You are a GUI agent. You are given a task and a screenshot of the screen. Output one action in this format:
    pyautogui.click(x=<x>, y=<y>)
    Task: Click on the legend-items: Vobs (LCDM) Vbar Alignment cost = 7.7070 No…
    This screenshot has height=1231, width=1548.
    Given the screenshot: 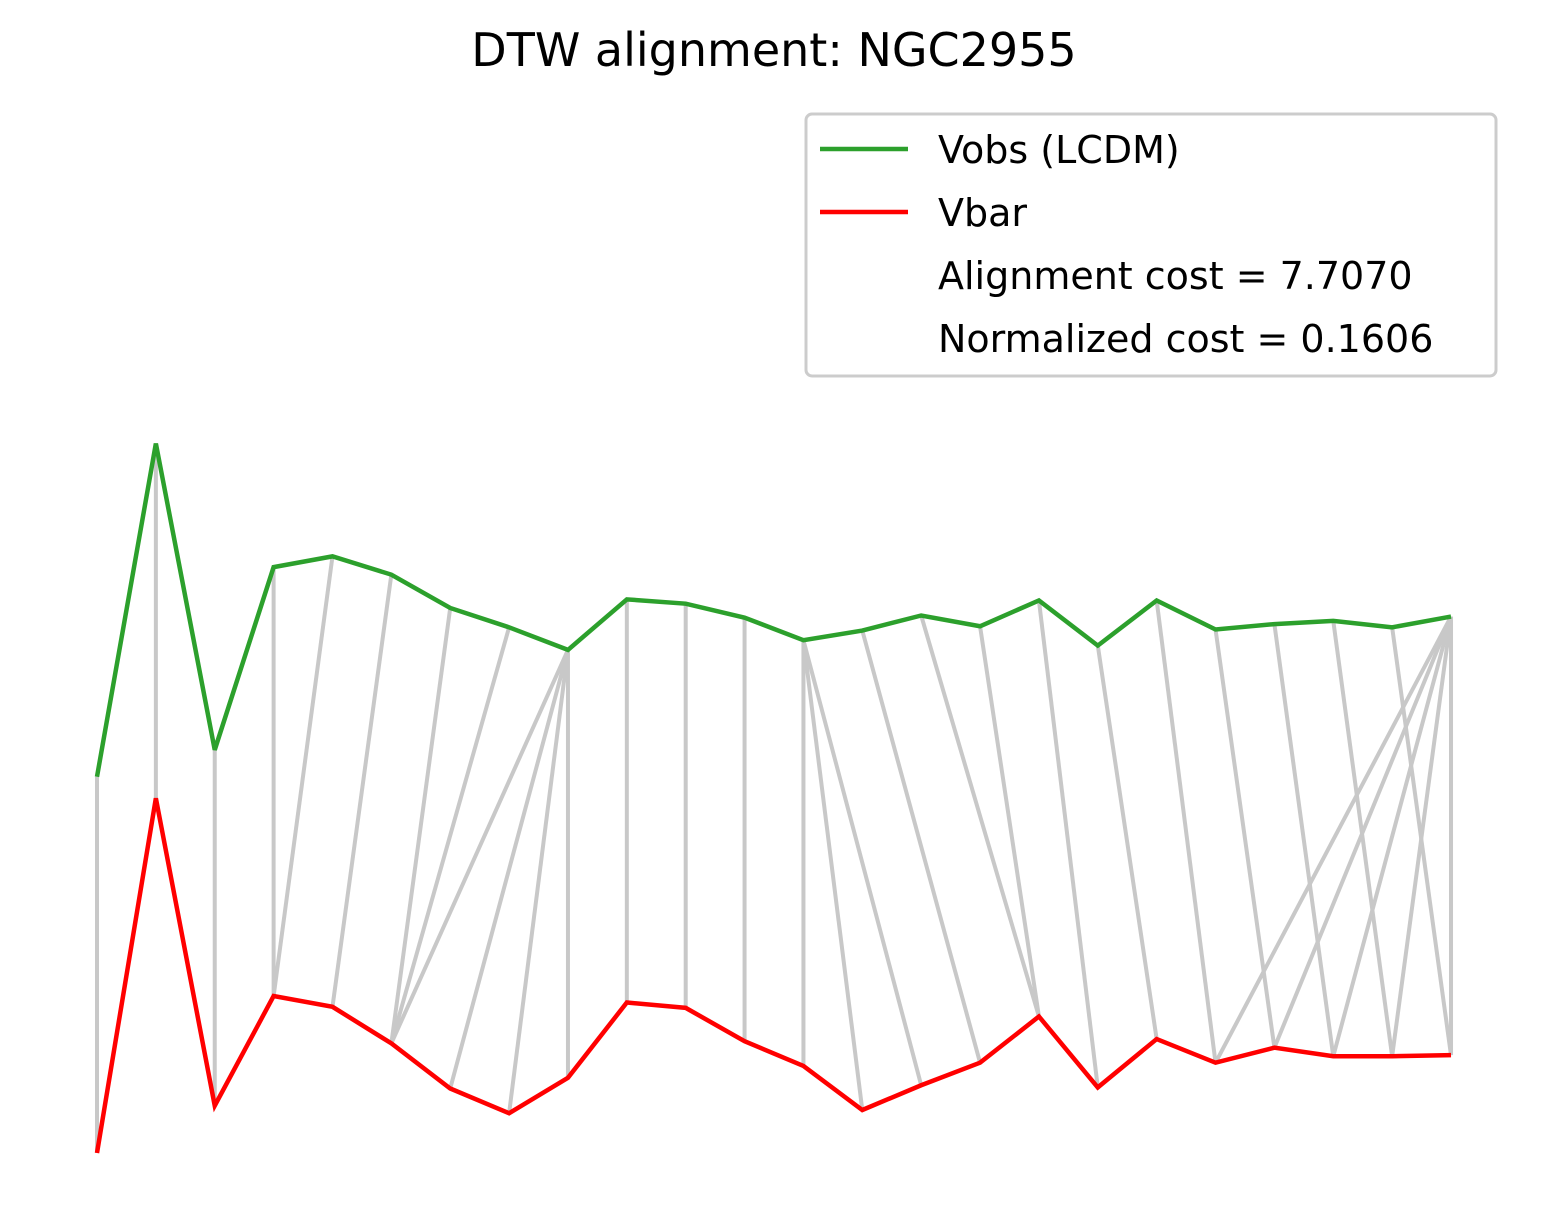 What is the action you would take?
    pyautogui.click(x=1126, y=244)
    